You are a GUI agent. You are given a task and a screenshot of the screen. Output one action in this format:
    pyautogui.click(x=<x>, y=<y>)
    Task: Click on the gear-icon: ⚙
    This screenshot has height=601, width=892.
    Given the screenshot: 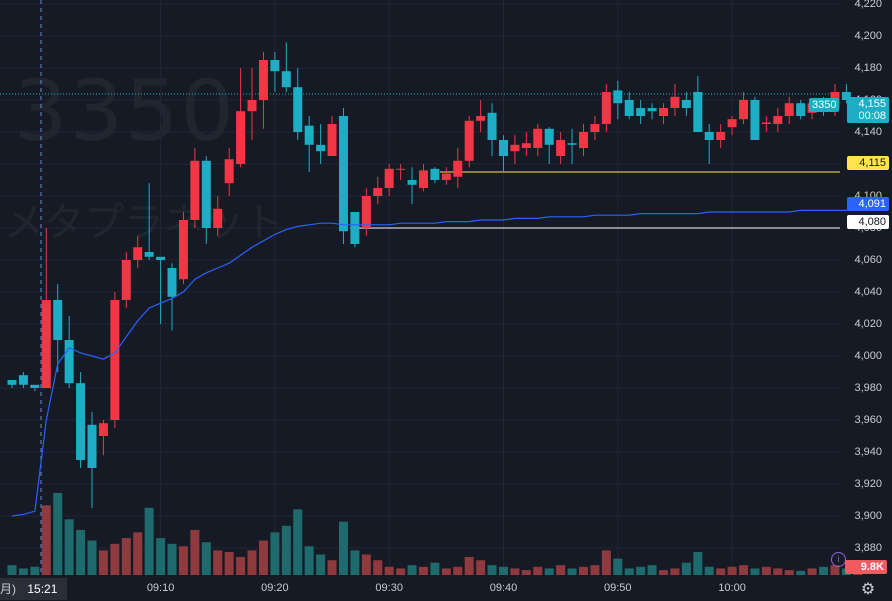 What is the action you would take?
    pyautogui.click(x=868, y=589)
    